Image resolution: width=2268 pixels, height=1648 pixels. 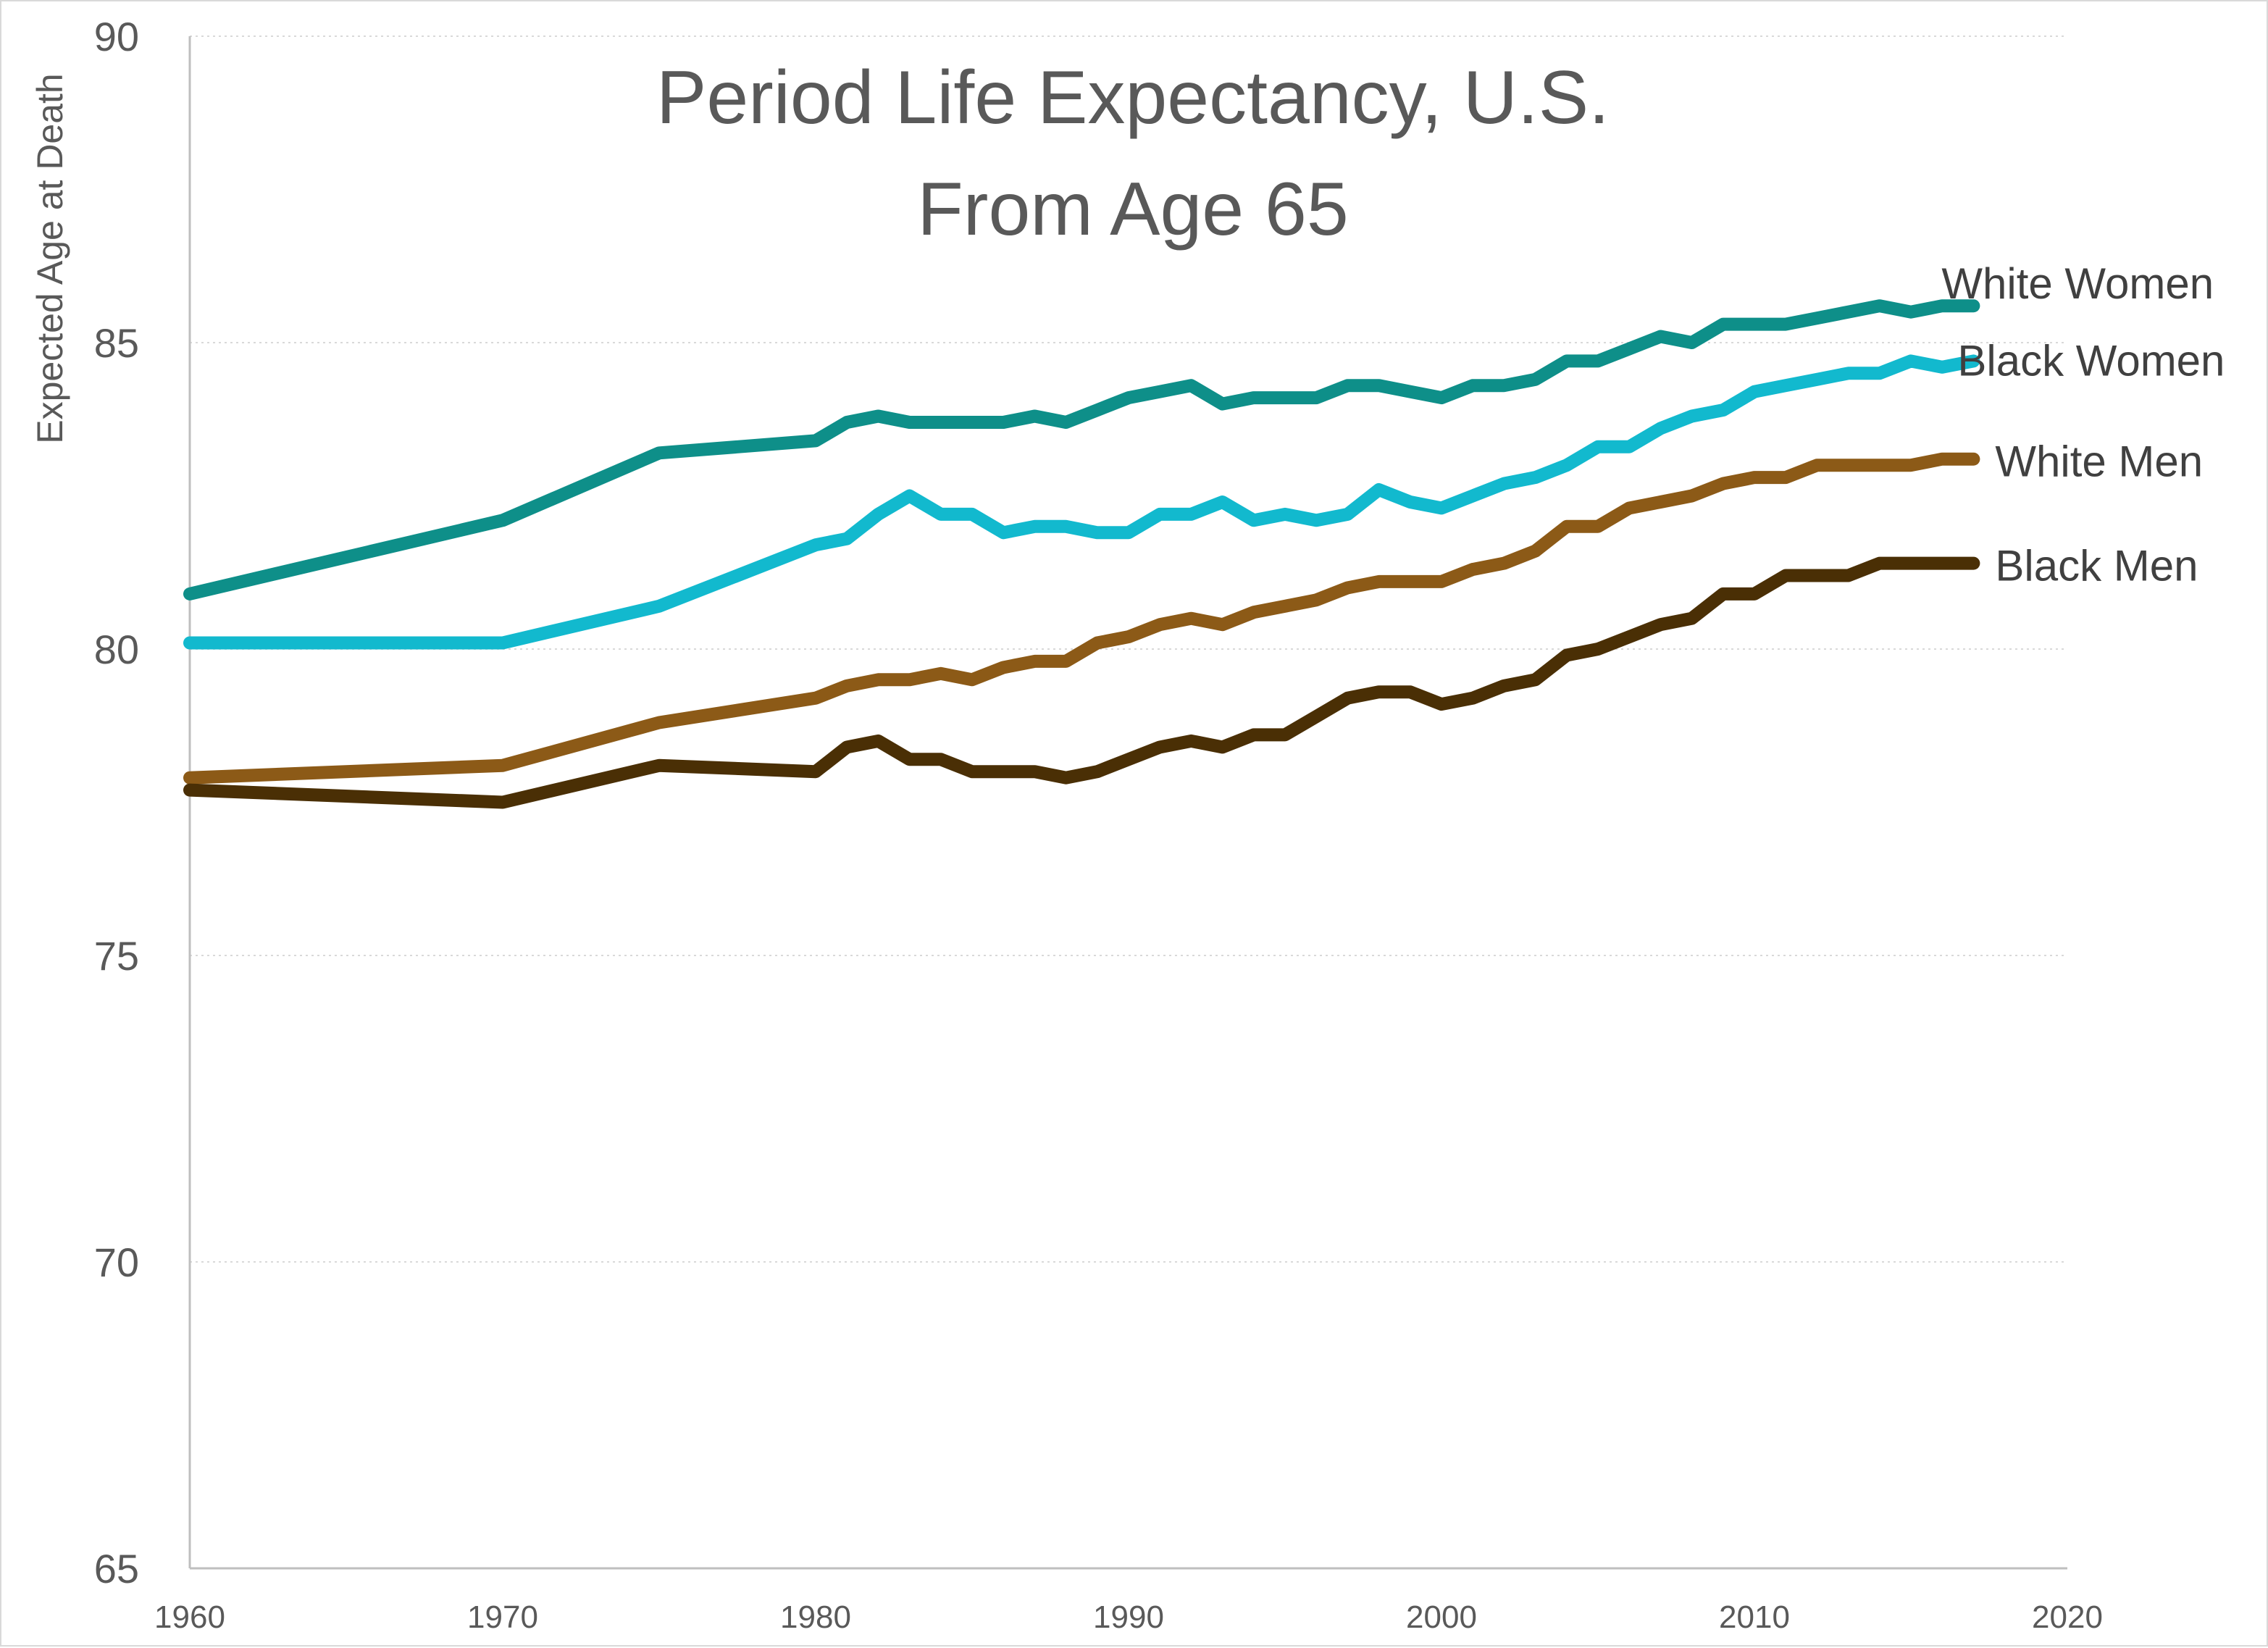 What do you see at coordinates (1082, 682) in the screenshot?
I see `series-line-black-men` at bounding box center [1082, 682].